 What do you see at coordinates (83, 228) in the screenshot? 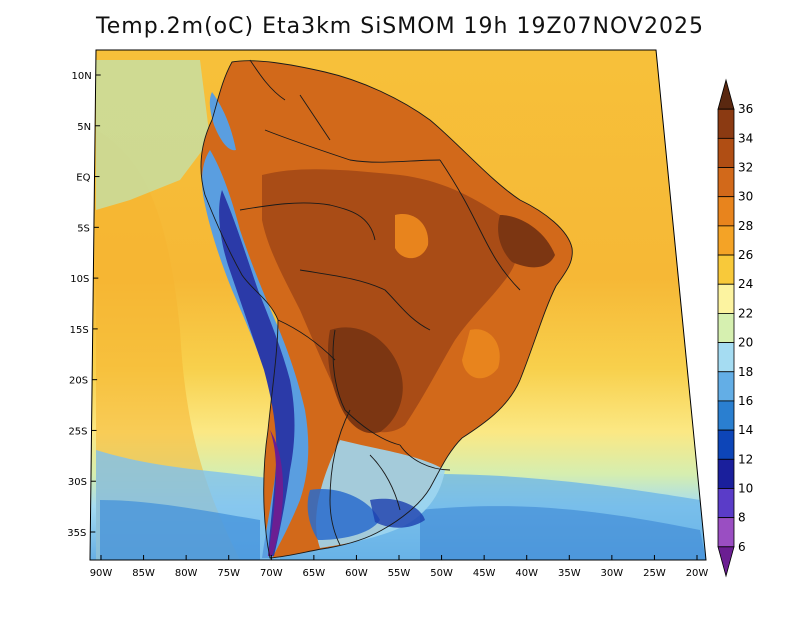
I see `lat-tick-label: 5S` at bounding box center [83, 228].